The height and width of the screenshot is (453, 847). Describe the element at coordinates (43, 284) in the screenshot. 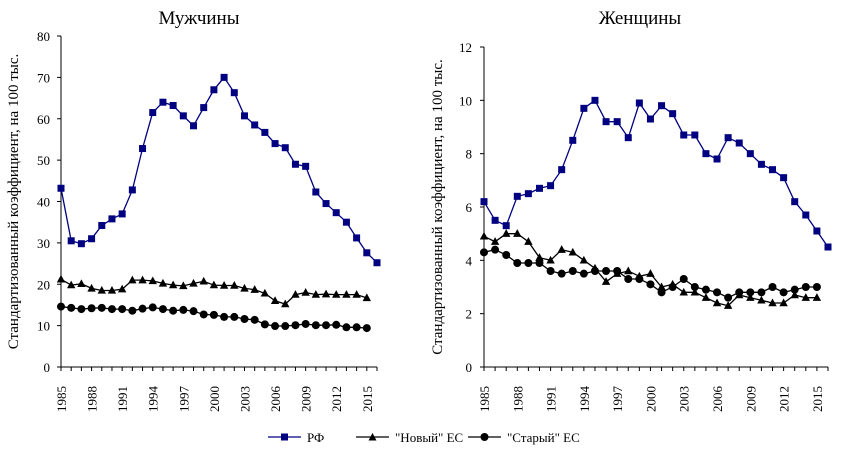

I see `y-tick-label: 20` at that location.